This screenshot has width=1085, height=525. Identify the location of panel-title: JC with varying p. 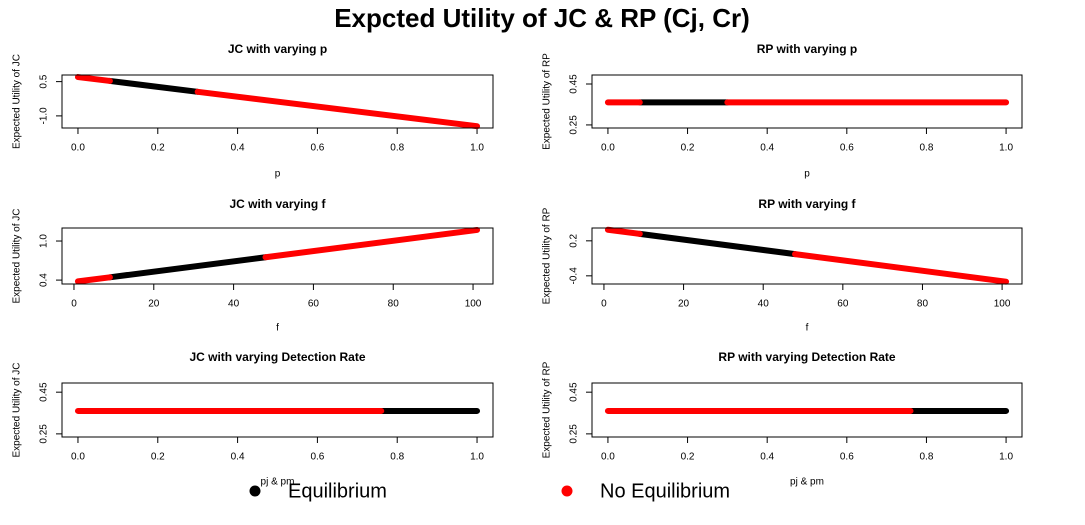
(277, 49).